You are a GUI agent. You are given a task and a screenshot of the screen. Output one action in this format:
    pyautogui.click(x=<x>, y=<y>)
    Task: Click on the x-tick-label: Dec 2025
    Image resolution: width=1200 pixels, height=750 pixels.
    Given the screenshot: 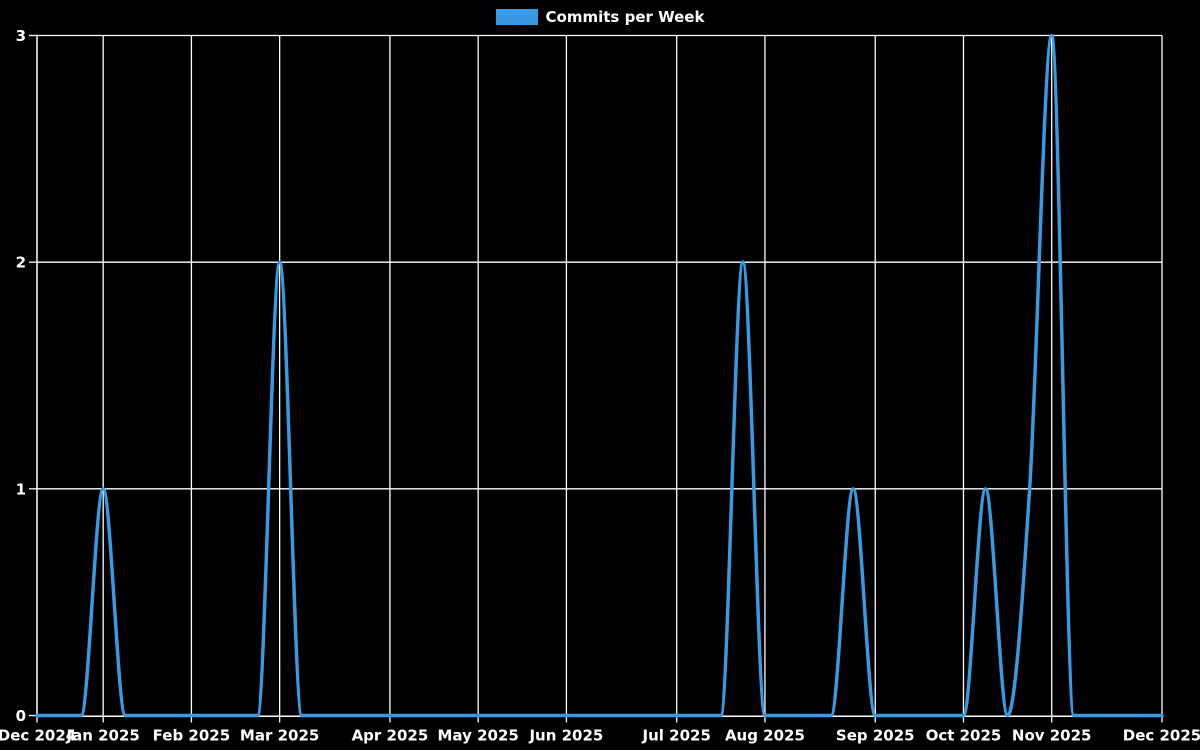 What is the action you would take?
    pyautogui.click(x=1161, y=736)
    